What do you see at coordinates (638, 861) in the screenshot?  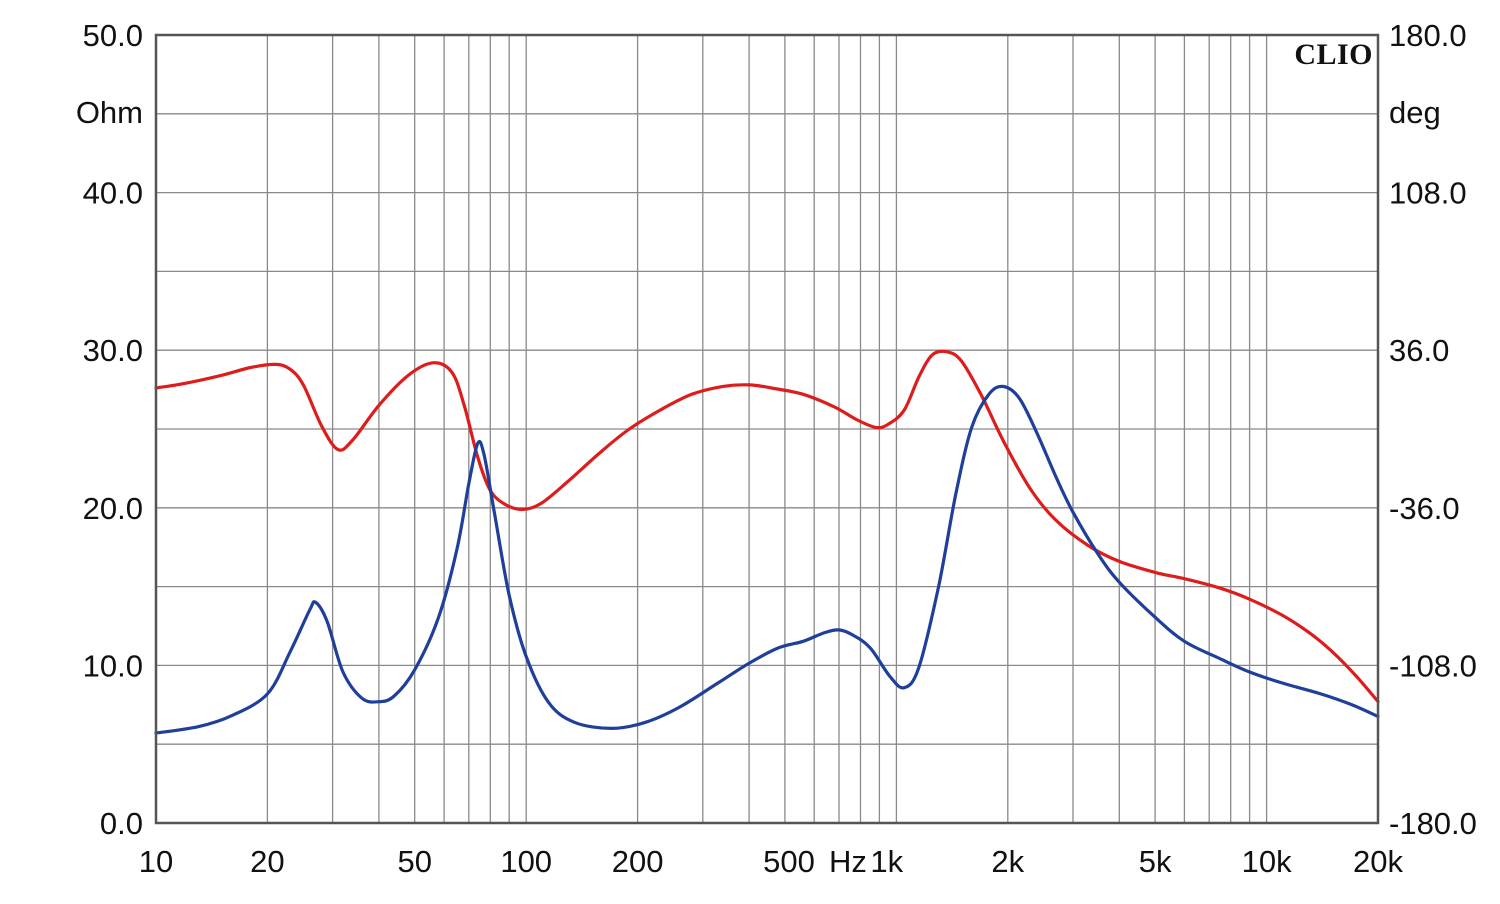 I see `x-tick-label: 200` at bounding box center [638, 861].